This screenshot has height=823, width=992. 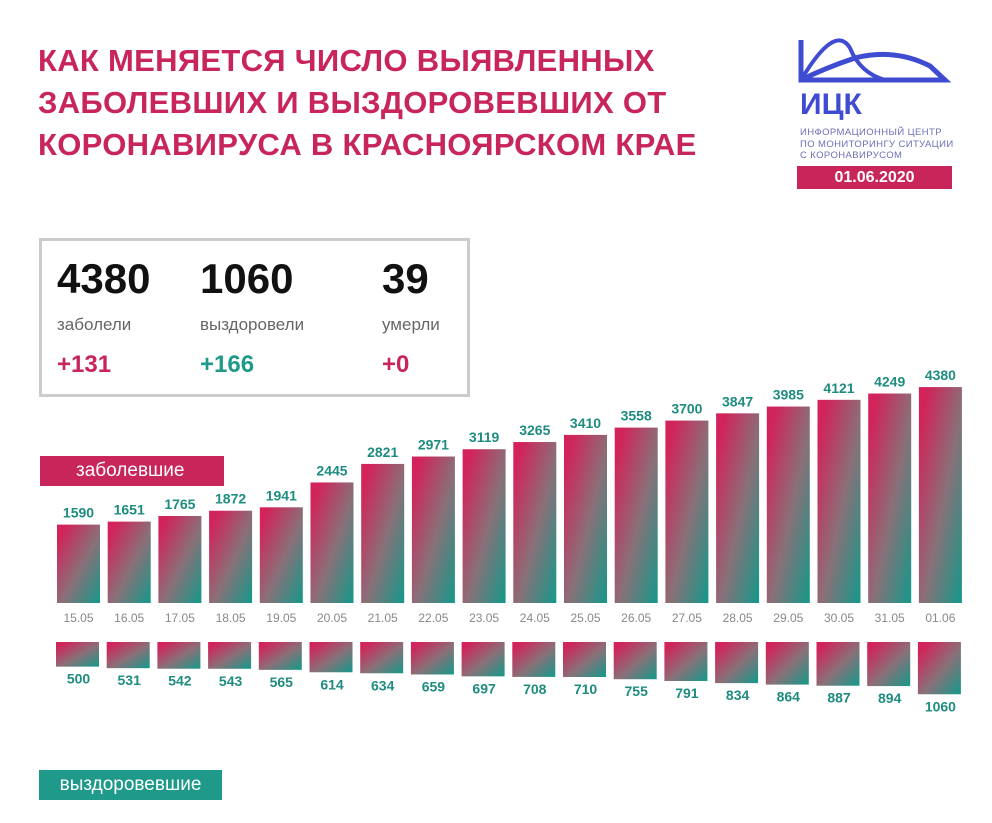 I want to click on x-tick-label: 20.05, so click(x=332, y=618).